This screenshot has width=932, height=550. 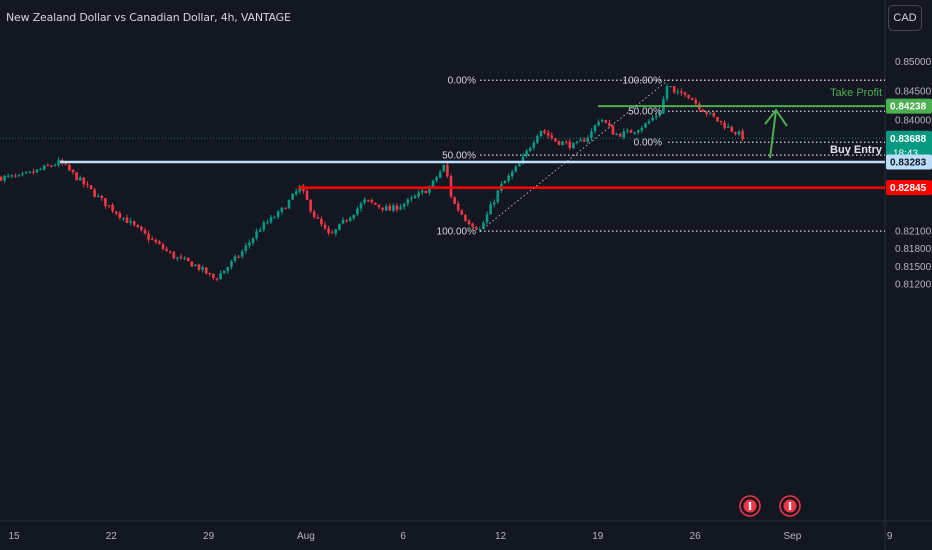 I want to click on time-tick-label: 12, so click(x=501, y=536).